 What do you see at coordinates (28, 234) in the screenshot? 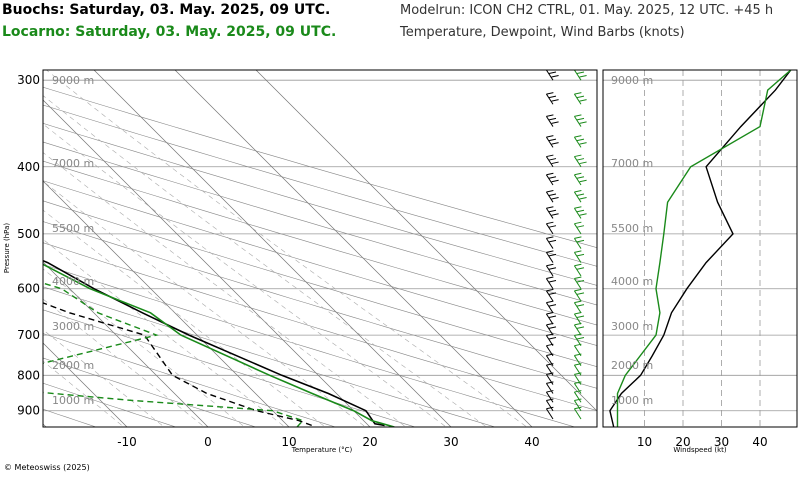
I see `pressure-tick-label: 500` at bounding box center [28, 234].